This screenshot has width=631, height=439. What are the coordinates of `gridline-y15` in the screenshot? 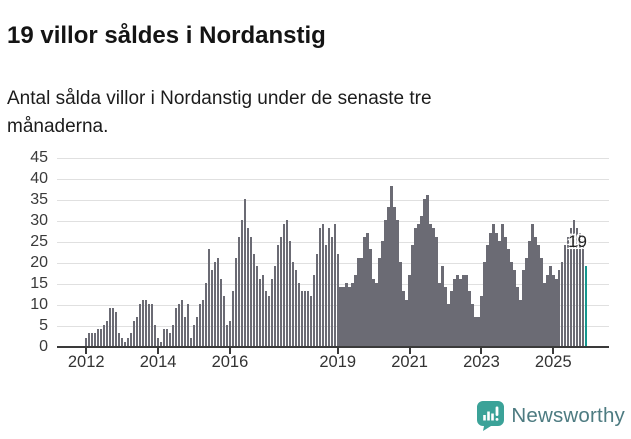 It's located at (333, 284).